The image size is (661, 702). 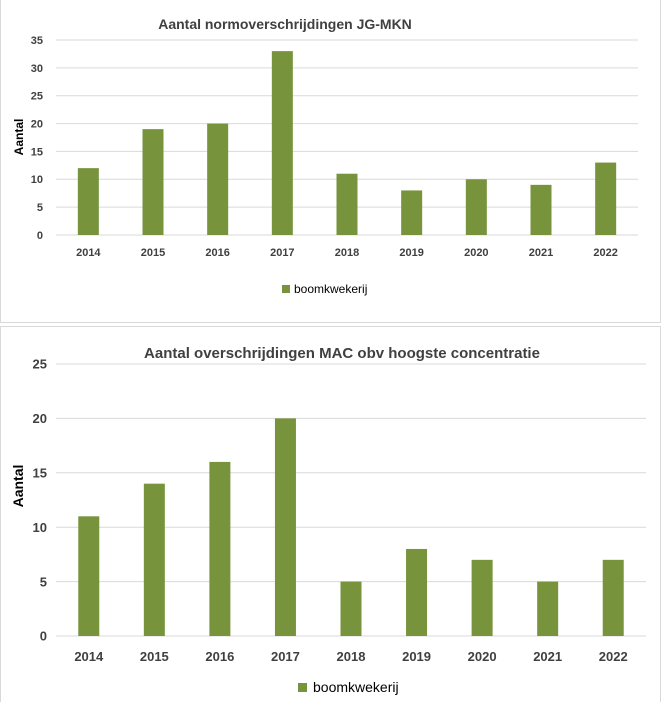 What do you see at coordinates (40, 527) in the screenshot?
I see `chart-2-y-tick-label: 10` at bounding box center [40, 527].